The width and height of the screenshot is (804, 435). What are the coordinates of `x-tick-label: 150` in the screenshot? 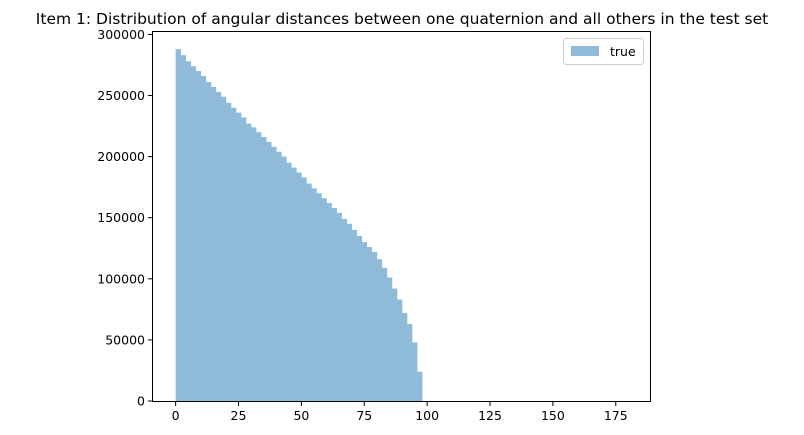 It's located at (553, 415).